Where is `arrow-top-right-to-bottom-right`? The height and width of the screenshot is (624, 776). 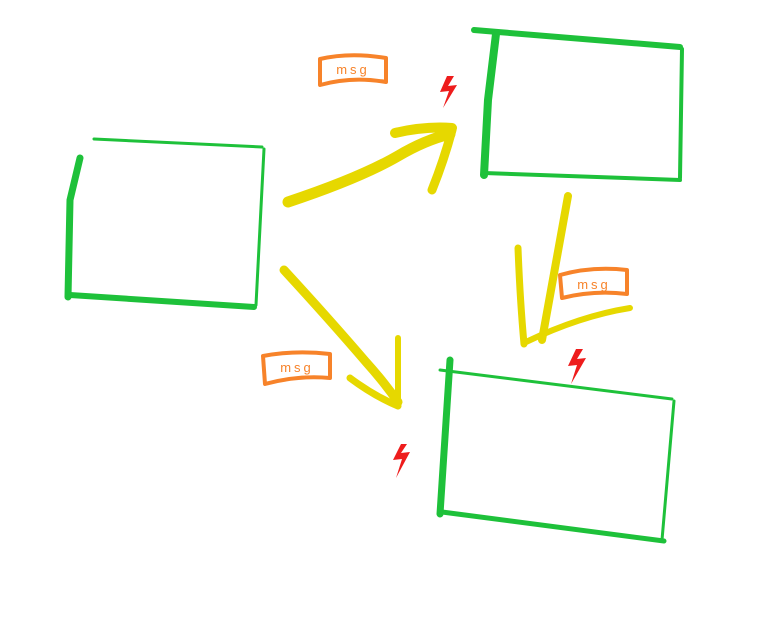 arrow-top-right-to-bottom-right is located at coordinates (573, 270).